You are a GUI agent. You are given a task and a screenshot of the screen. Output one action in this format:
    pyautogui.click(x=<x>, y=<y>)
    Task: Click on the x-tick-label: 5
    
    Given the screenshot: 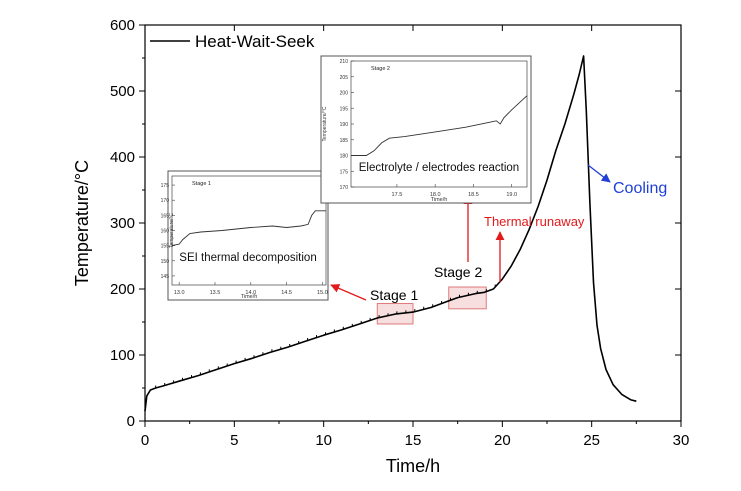 What is the action you would take?
    pyautogui.click(x=234, y=440)
    